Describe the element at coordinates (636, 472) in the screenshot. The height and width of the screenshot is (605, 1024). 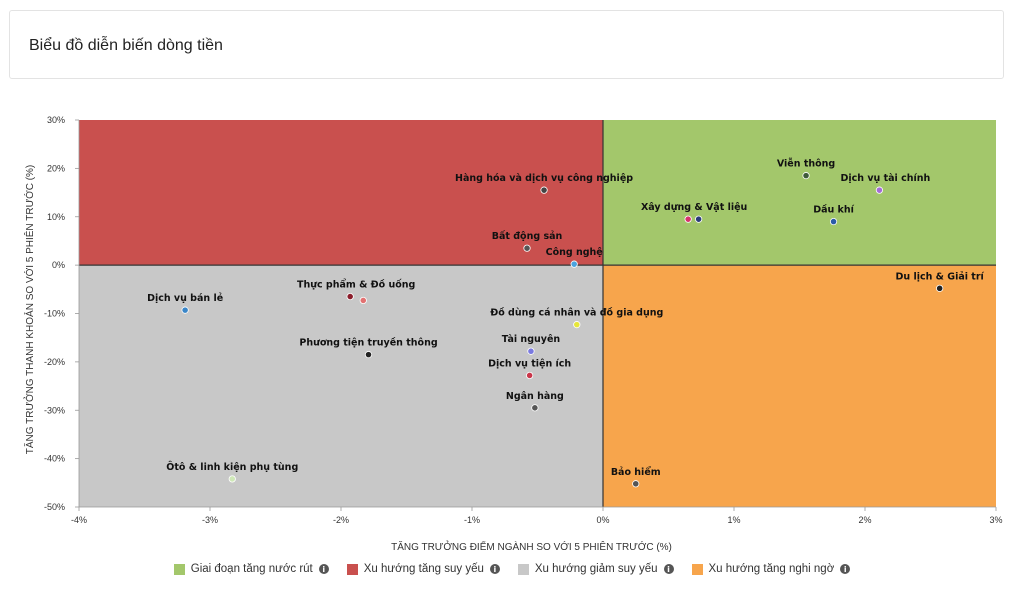
I see `data-point-label: Bảo hiểm` at that location.